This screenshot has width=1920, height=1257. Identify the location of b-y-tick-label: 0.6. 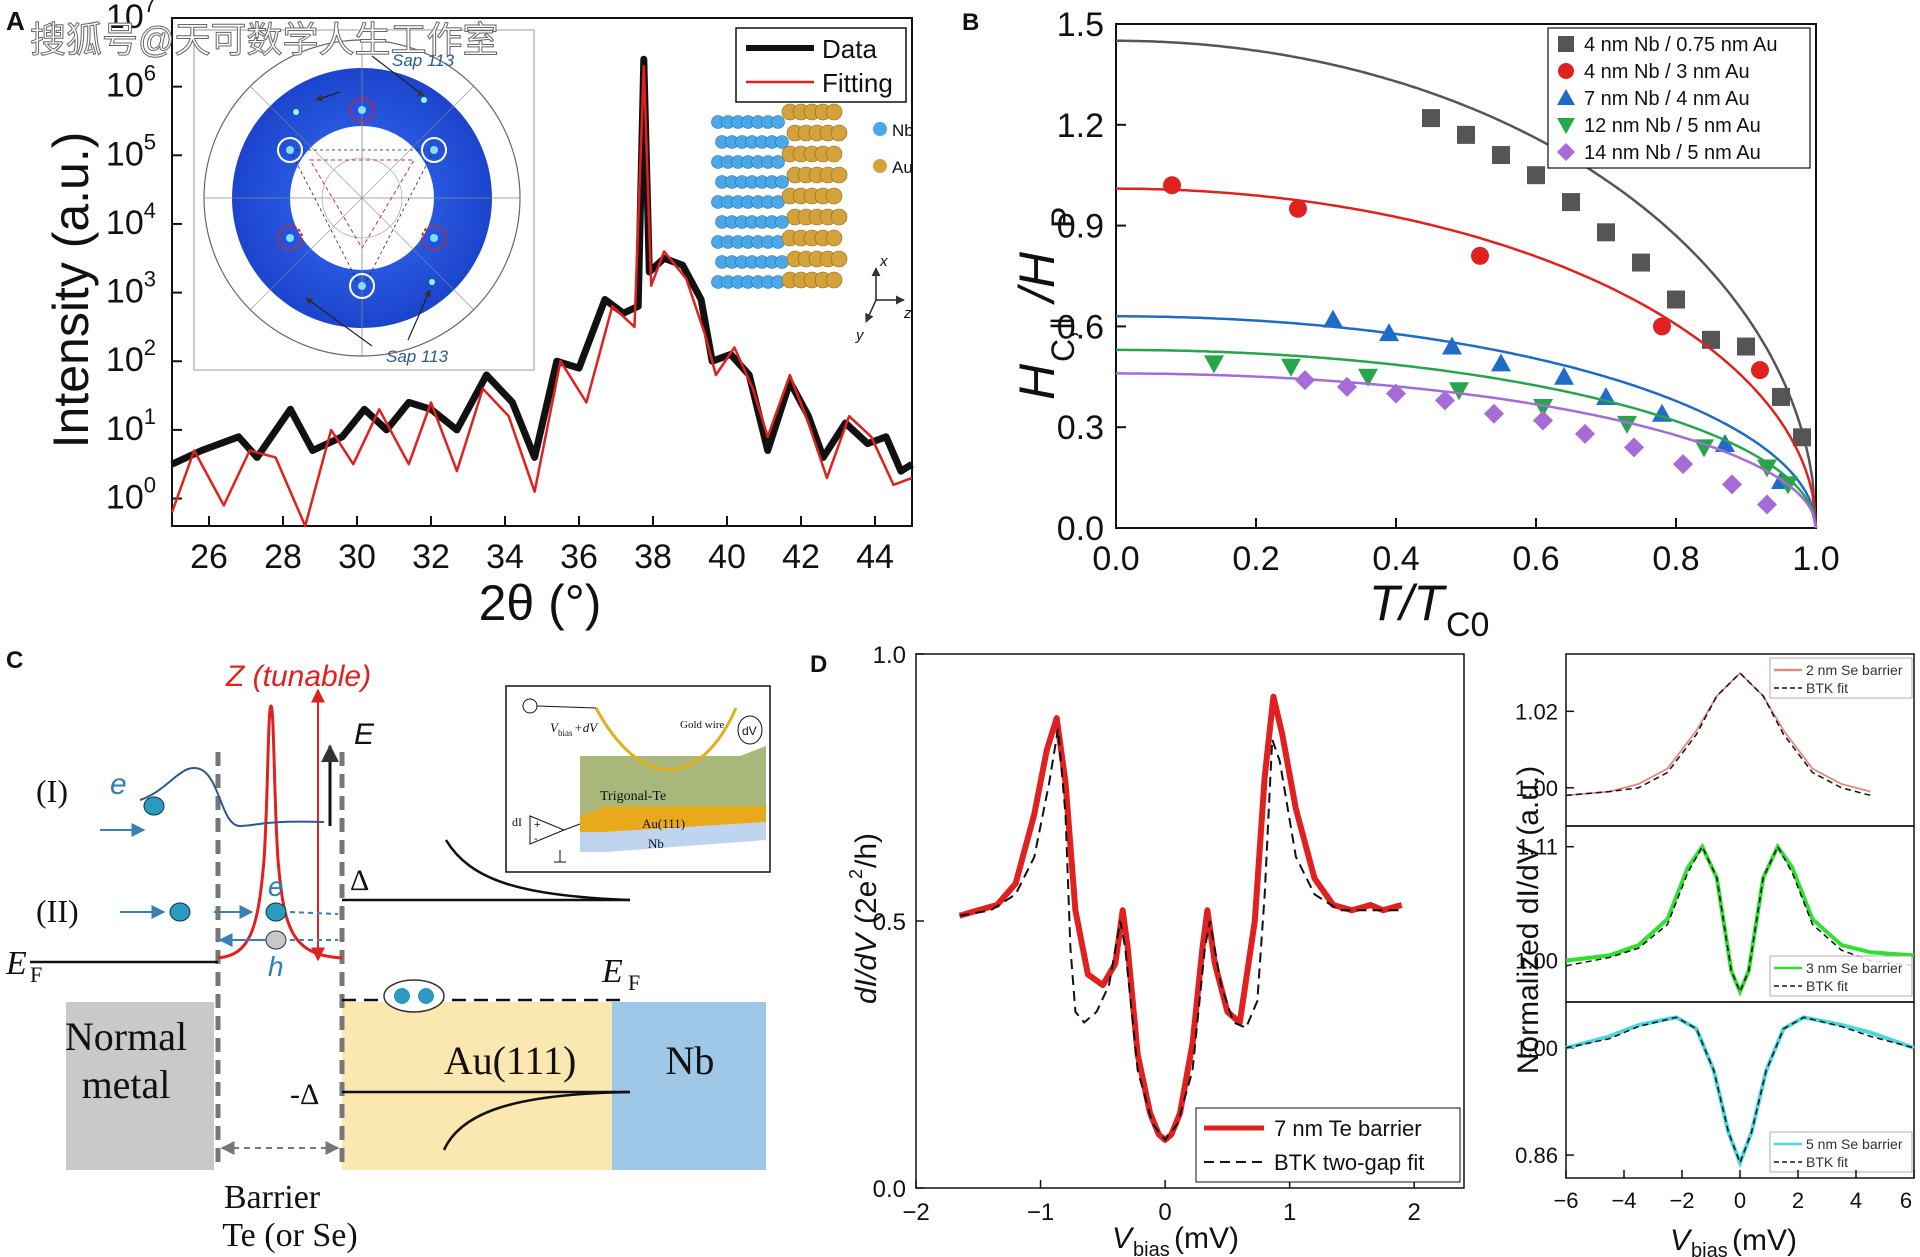
(1080, 327).